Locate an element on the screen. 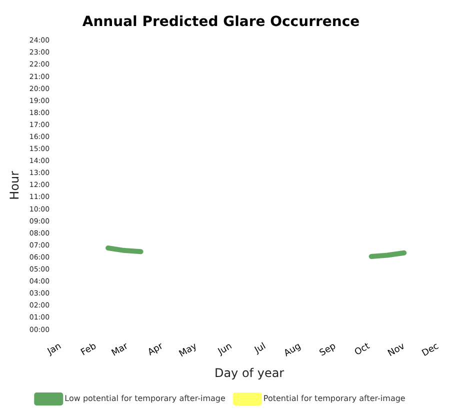  x-tick-label: Dec is located at coordinates (430, 350).